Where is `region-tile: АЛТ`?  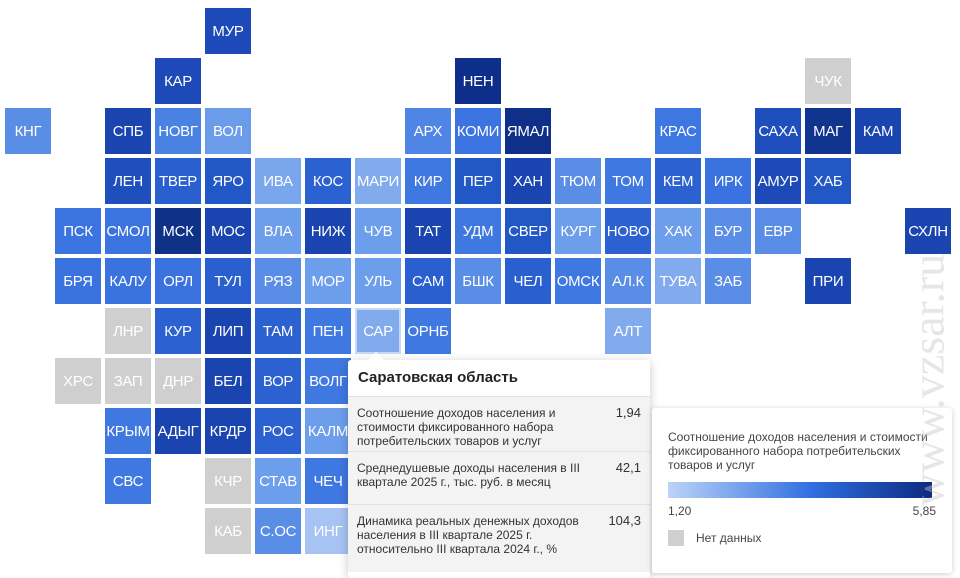 region-tile: АЛТ is located at coordinates (628, 331).